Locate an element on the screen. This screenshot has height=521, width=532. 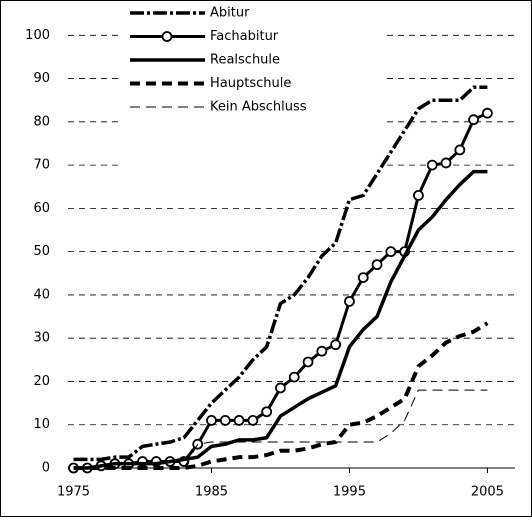
legend-label: Fachabitur is located at coordinates (244, 36).